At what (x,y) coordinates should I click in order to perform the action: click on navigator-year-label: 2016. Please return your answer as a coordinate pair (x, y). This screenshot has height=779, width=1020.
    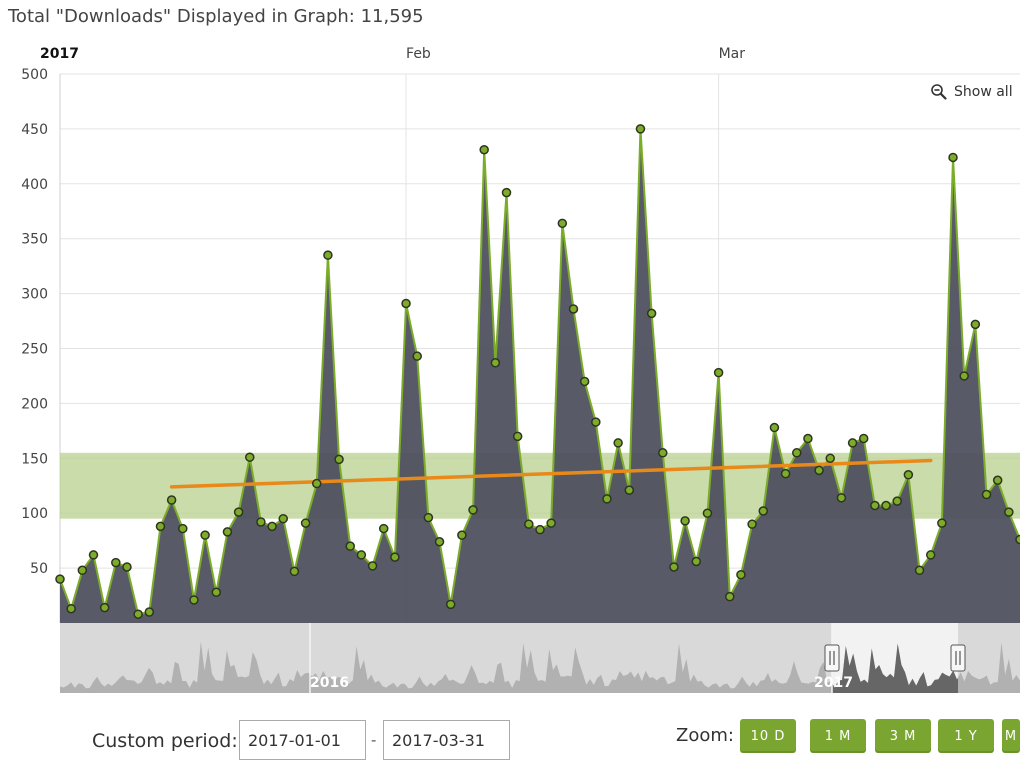
    Looking at the image, I should click on (329, 683).